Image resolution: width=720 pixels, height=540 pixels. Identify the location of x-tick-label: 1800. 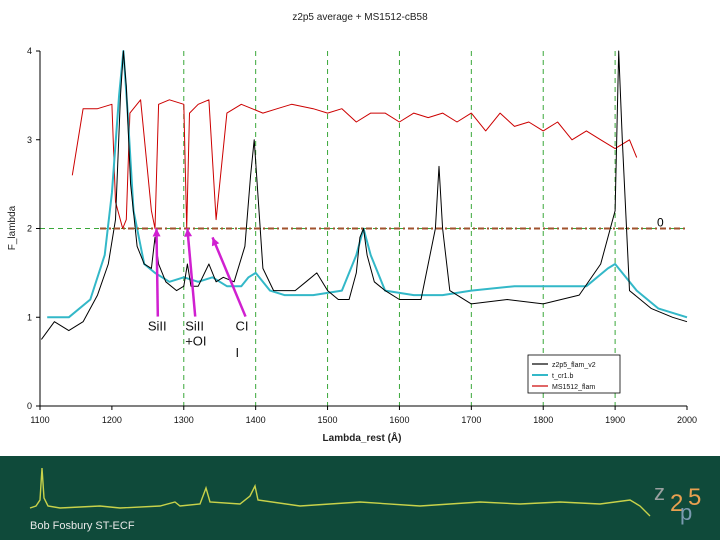
(543, 420).